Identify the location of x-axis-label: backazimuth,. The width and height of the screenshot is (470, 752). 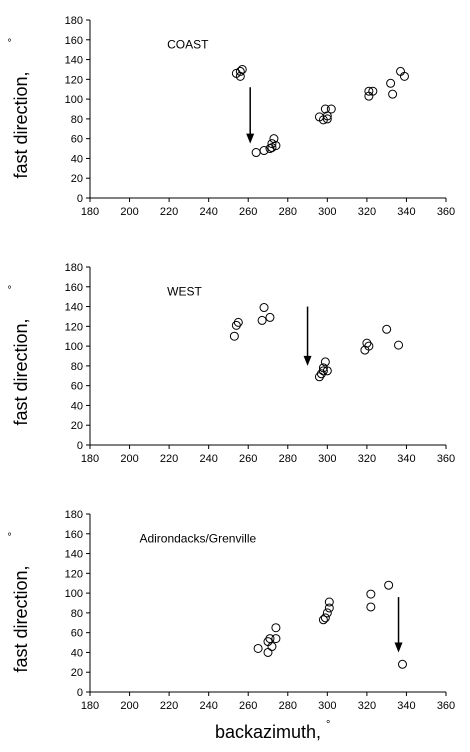
(268, 732).